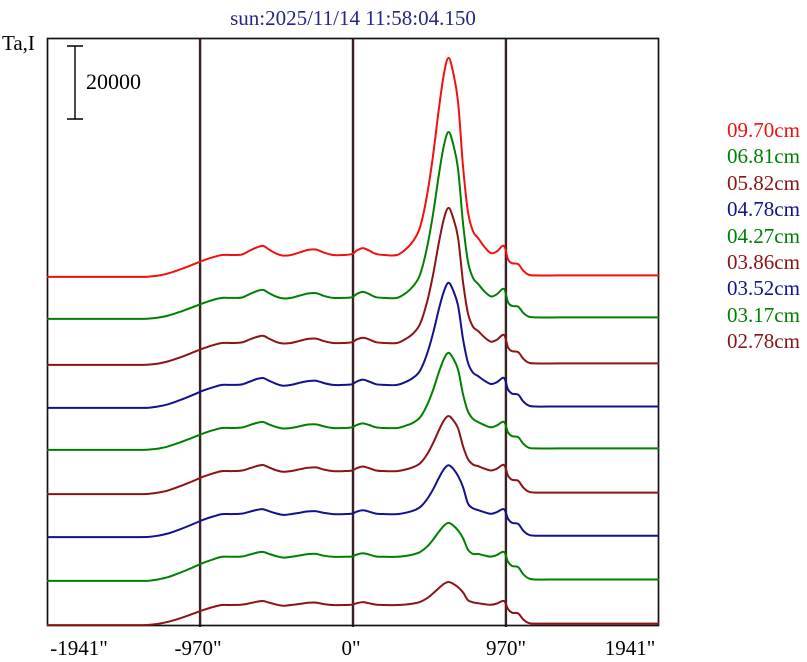  I want to click on legend-item: 03.17cm, so click(763, 314).